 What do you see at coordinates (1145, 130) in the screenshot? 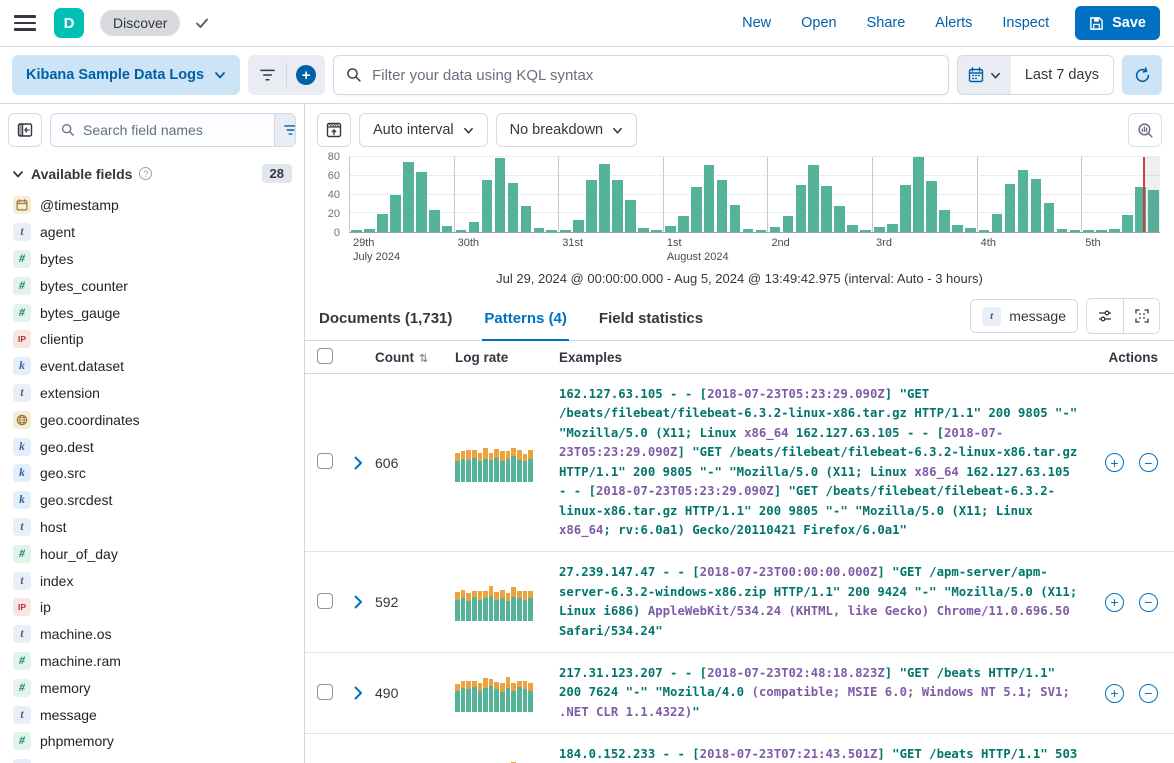
I see `edit-visualization-button` at bounding box center [1145, 130].